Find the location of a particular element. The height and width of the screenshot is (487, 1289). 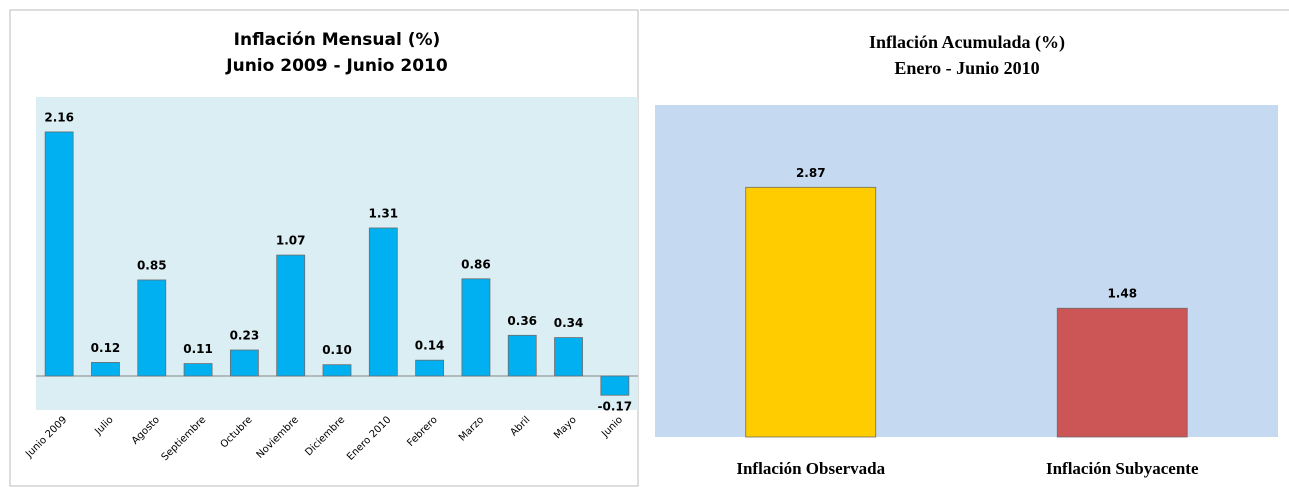

x-tick-label: Julio is located at coordinates (103, 425).